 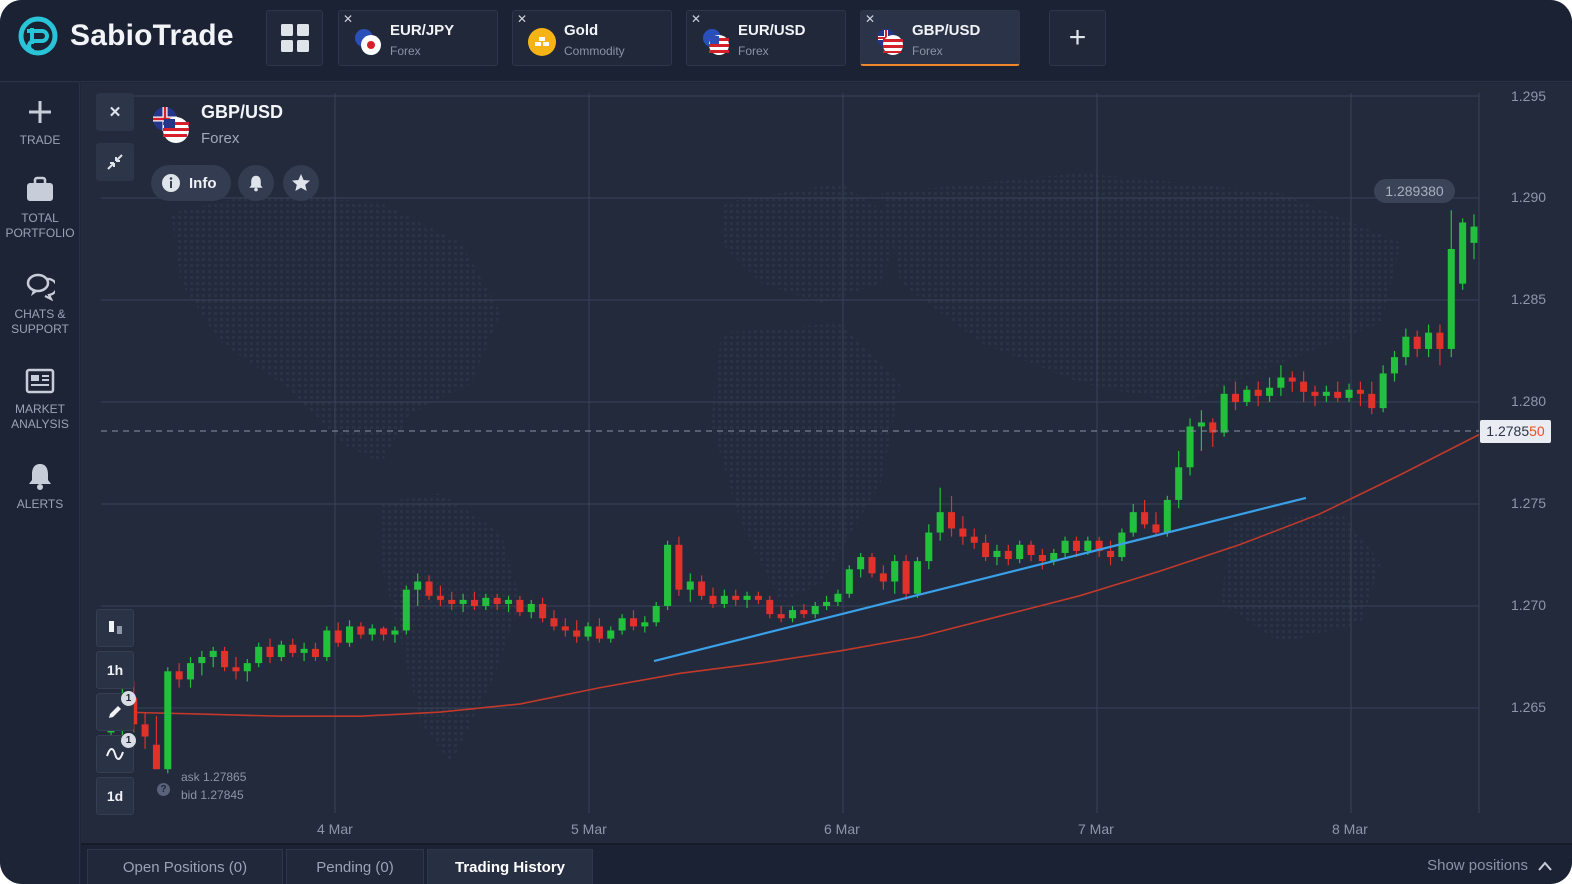 I want to click on tab-open-positions: Open Positions (0), so click(x=185, y=866).